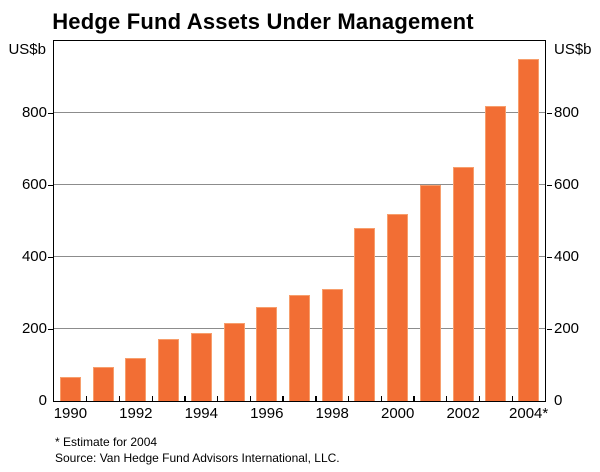 The image size is (600, 472). I want to click on x-axis-label: 2004*, so click(529, 413).